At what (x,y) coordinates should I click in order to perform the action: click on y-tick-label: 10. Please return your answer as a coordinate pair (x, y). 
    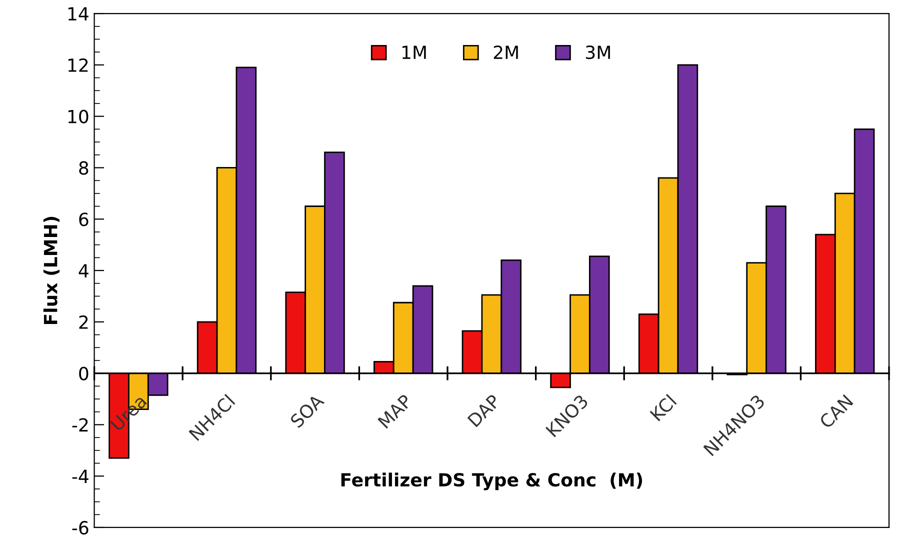
    Looking at the image, I should click on (78, 117).